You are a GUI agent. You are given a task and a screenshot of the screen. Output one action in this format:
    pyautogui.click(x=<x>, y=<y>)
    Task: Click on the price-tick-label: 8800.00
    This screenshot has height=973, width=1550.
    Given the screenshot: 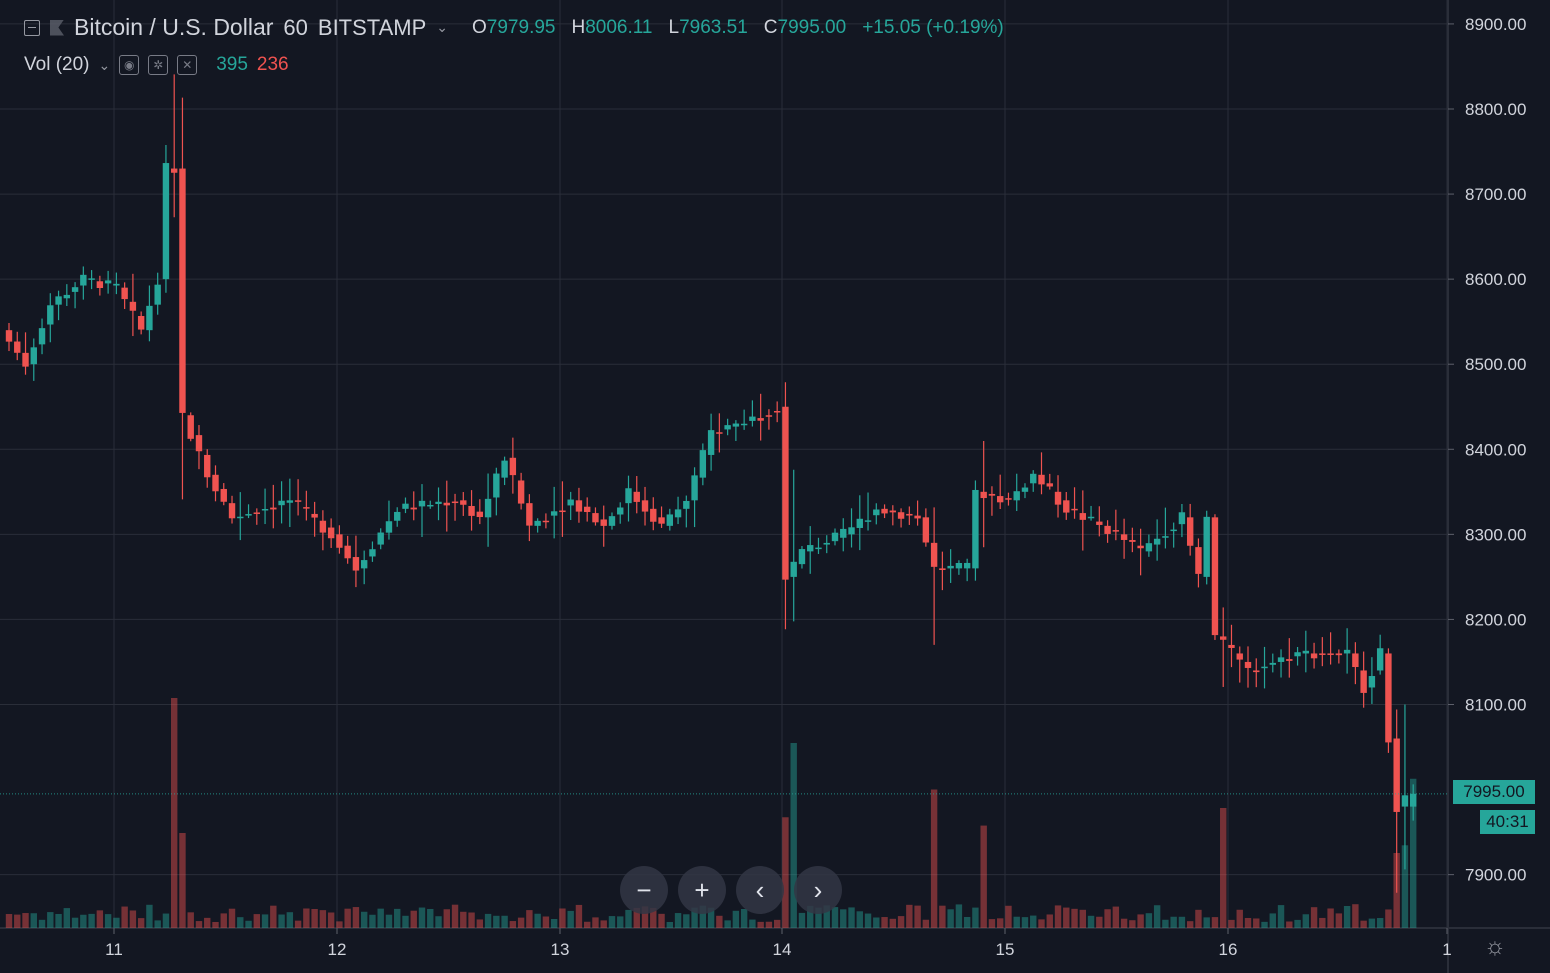 What is the action you would take?
    pyautogui.click(x=1495, y=109)
    